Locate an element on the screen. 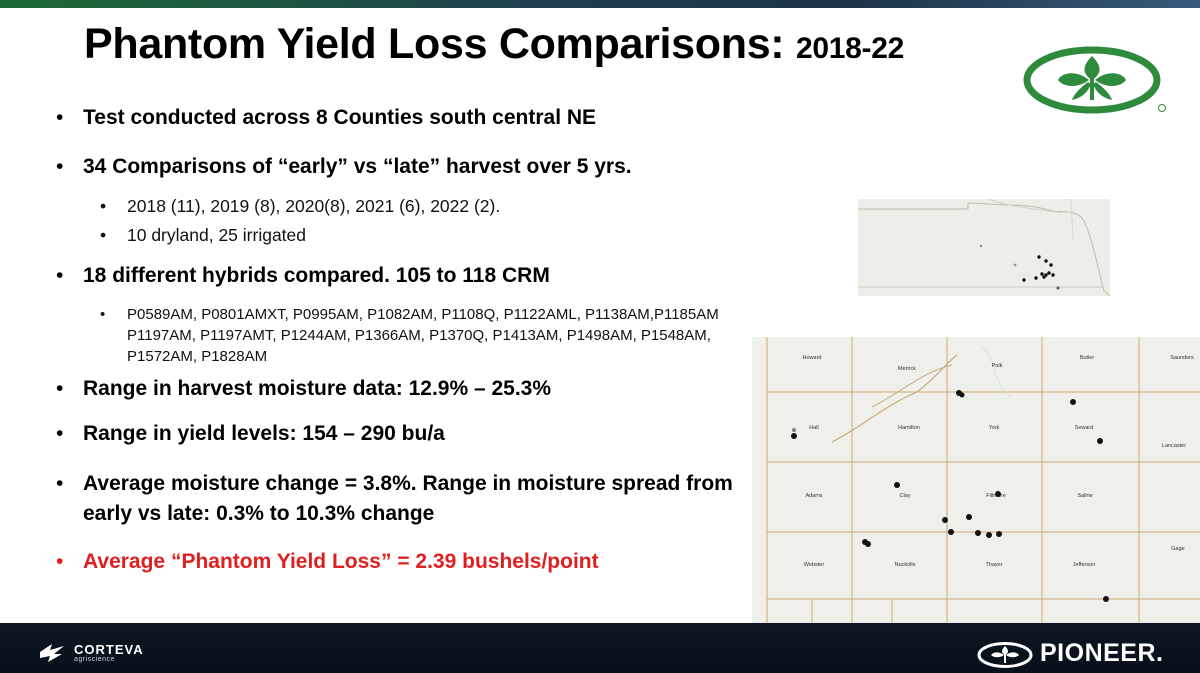 This screenshot has width=1200, height=673. pioneer-wordmark: PIONEER. is located at coordinates (1102, 653).